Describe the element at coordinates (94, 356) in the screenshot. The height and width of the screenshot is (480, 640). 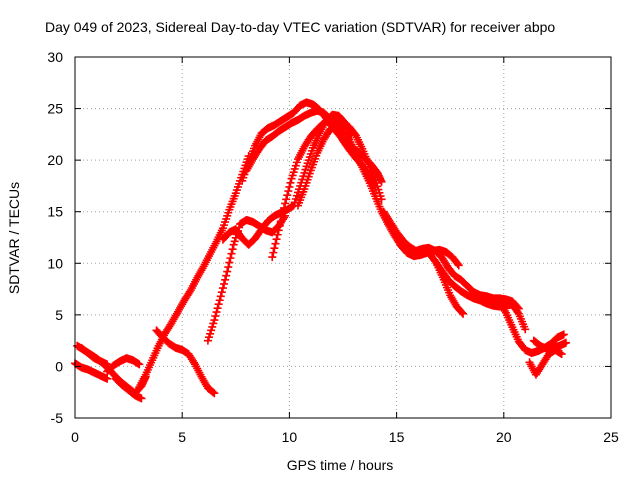
I see `series-arc-c` at that location.